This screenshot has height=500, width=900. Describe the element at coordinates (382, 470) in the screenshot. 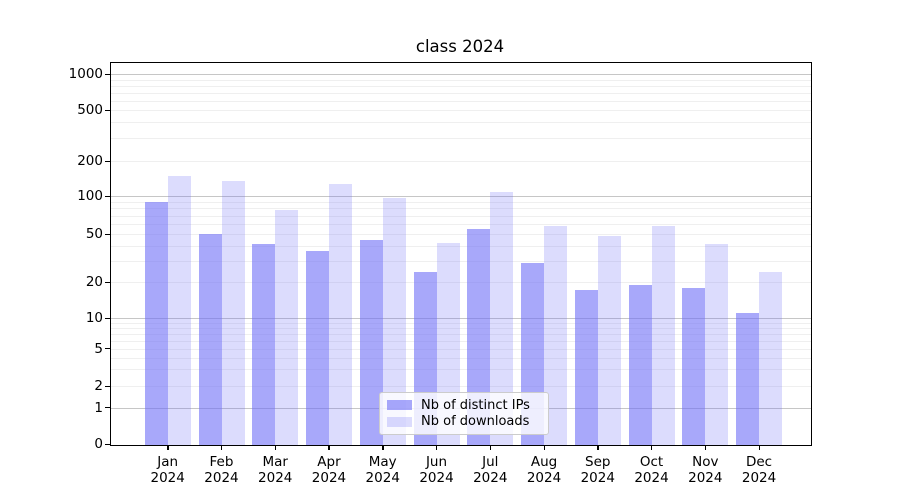

I see `x-tick-label-may: May 2024` at that location.